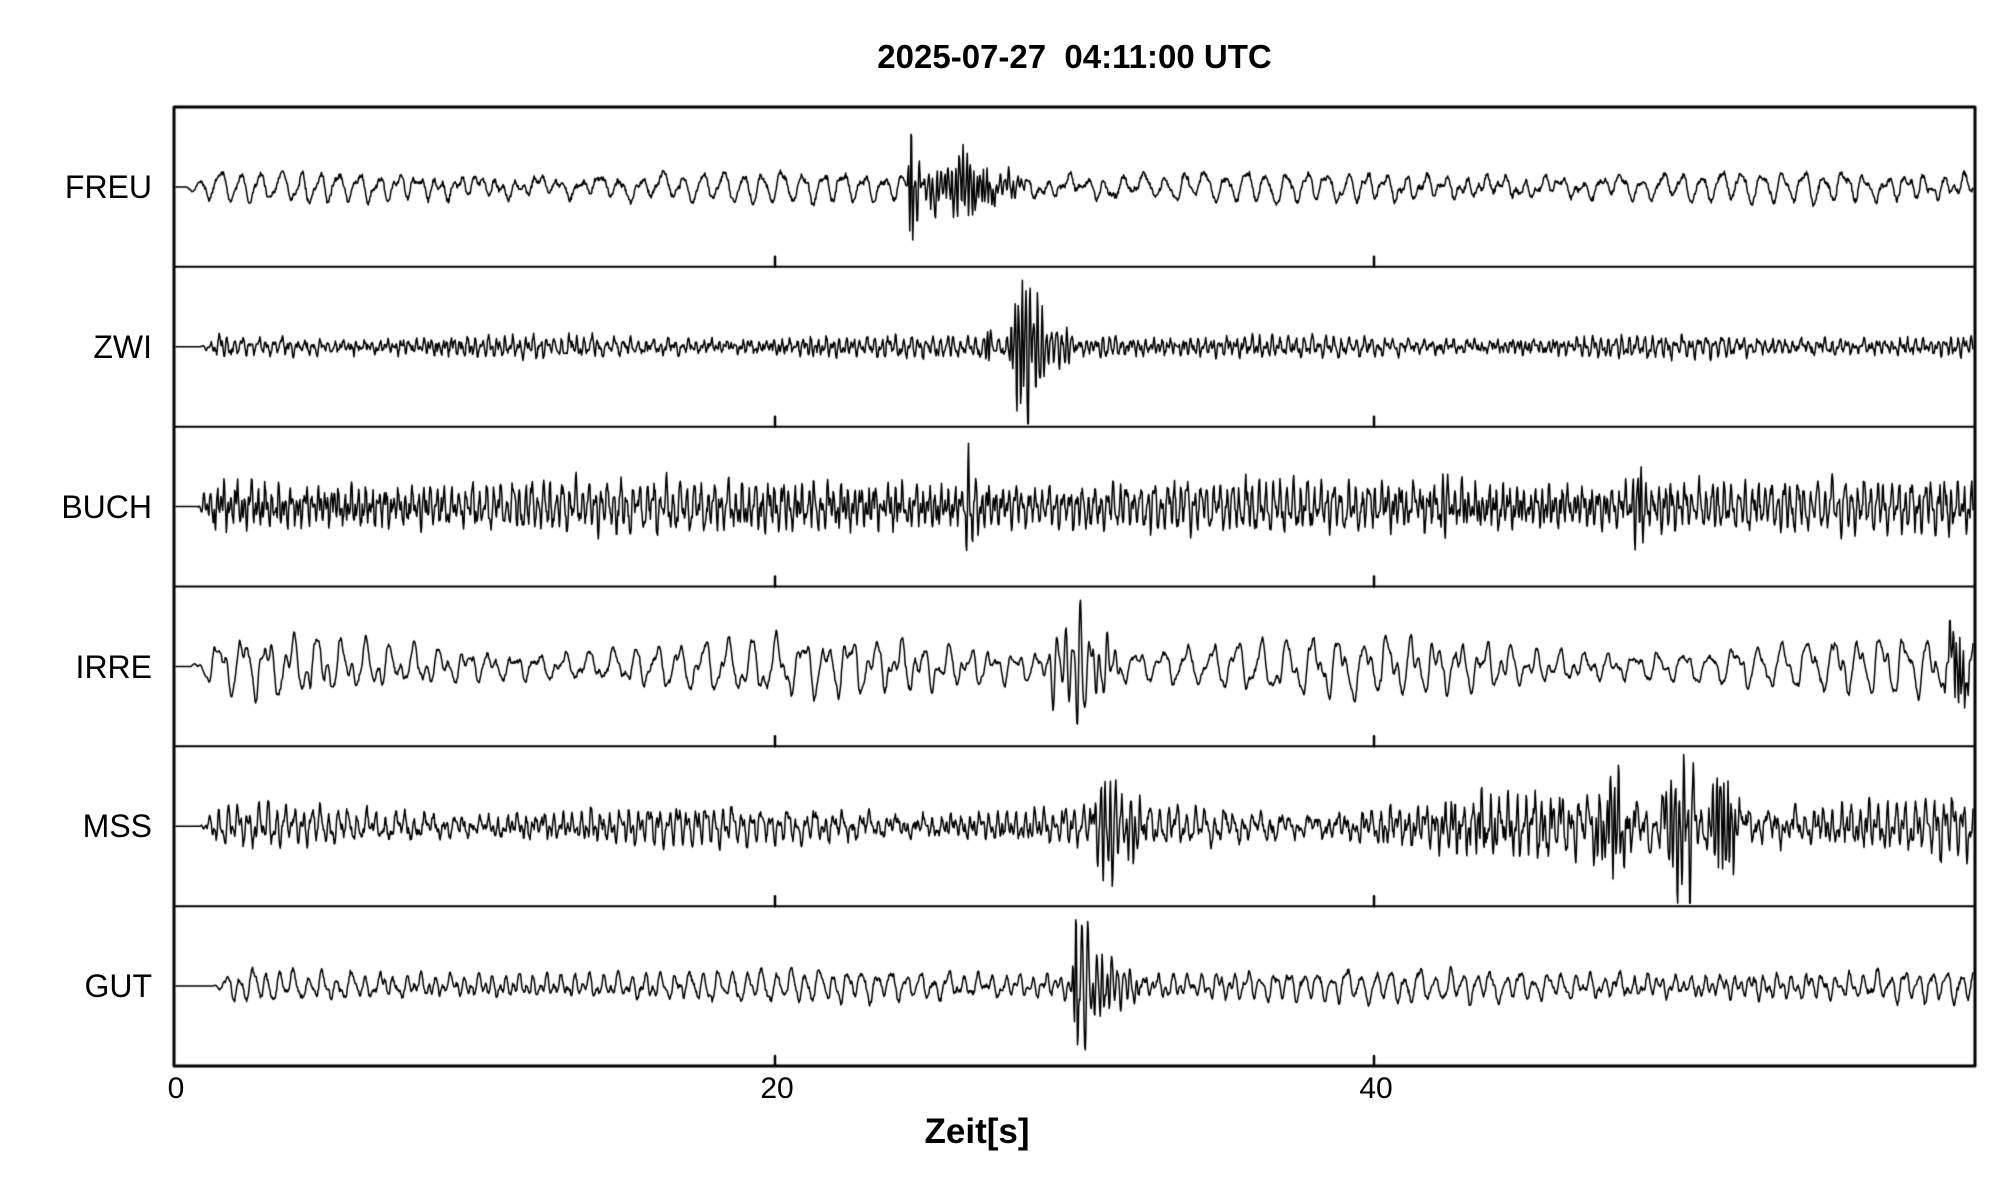  What do you see at coordinates (108, 187) in the screenshot?
I see `station-label-freu: FREU` at bounding box center [108, 187].